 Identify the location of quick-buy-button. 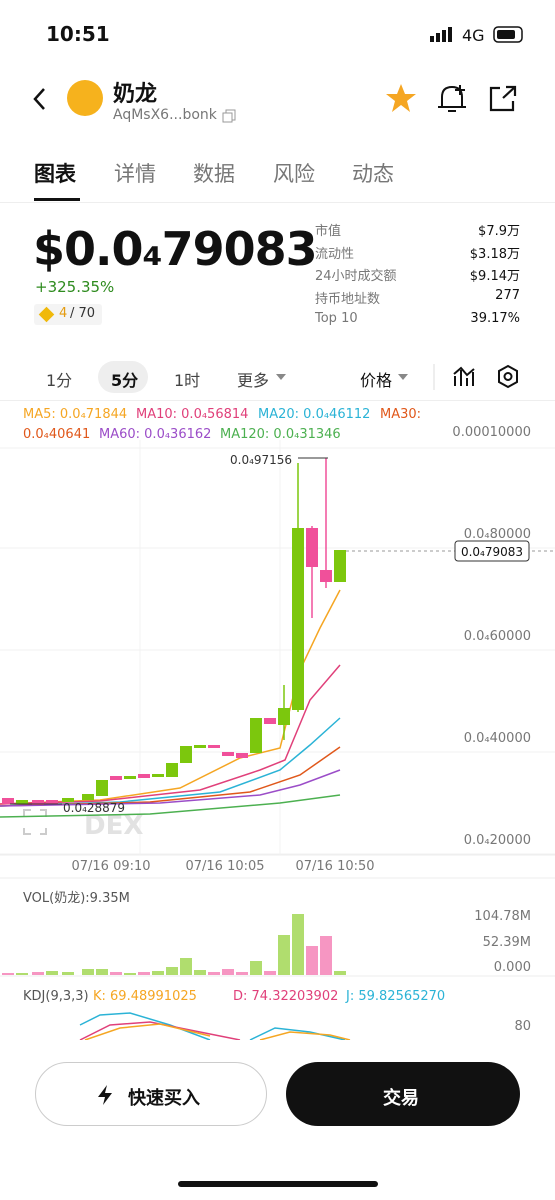
(151, 1094).